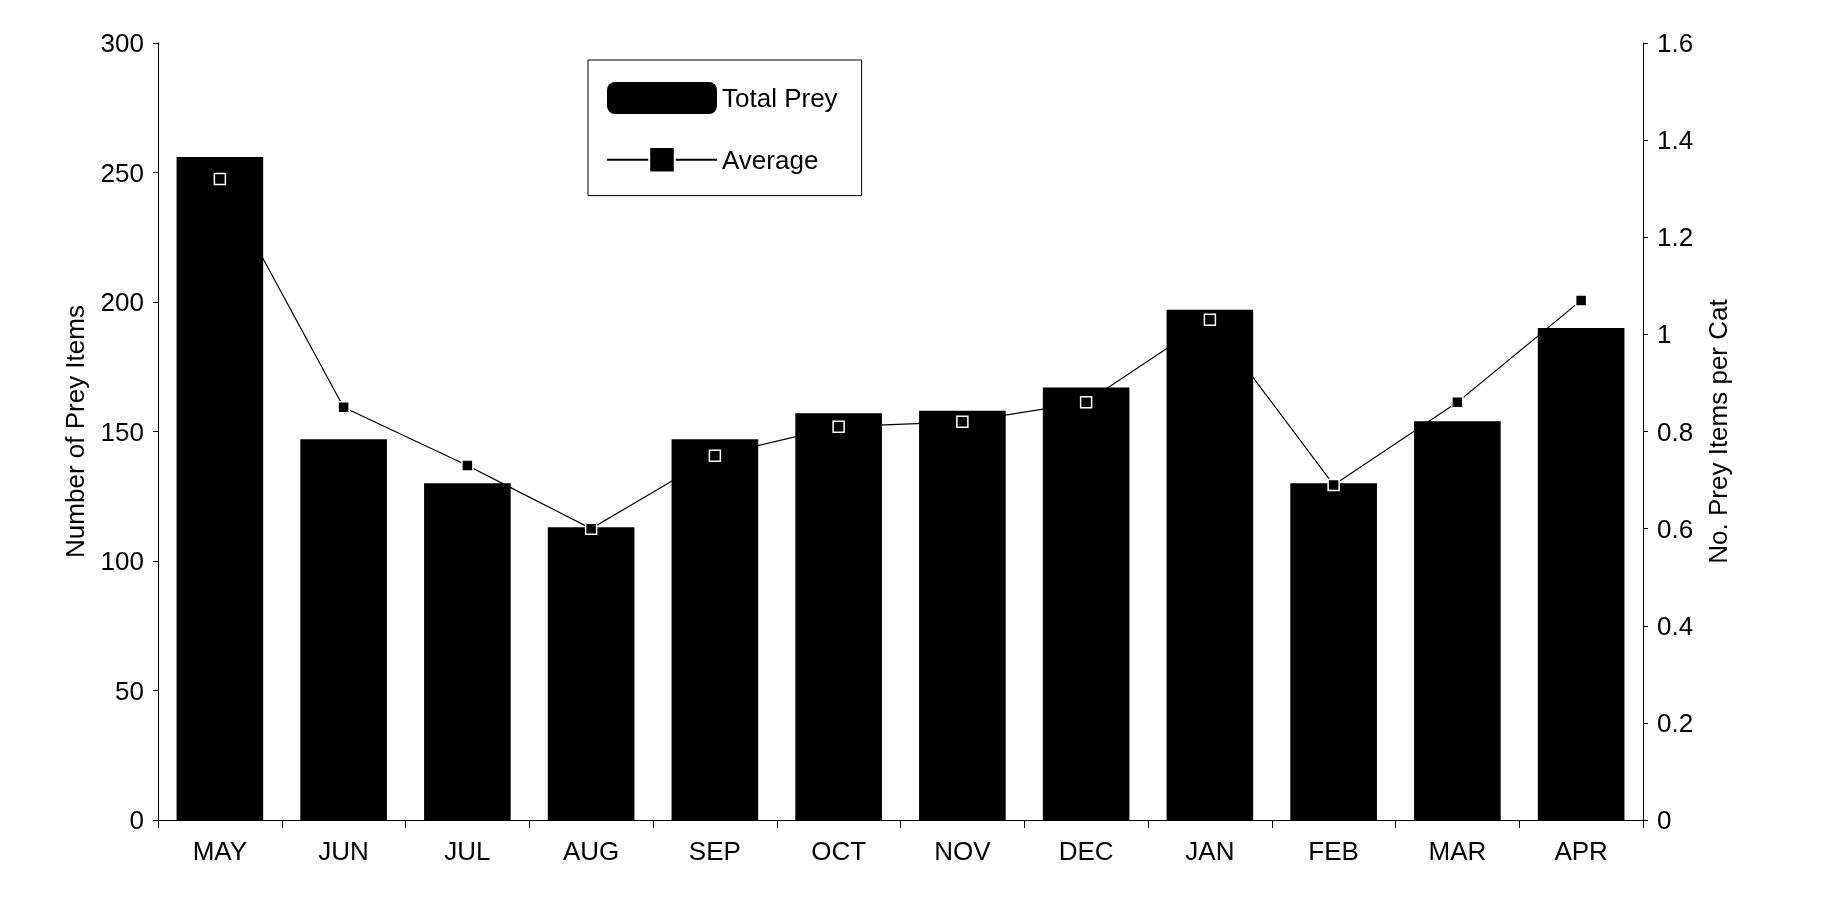 This screenshot has width=1826, height=903. Describe the element at coordinates (1210, 851) in the screenshot. I see `x-tick-label: JAN` at that location.